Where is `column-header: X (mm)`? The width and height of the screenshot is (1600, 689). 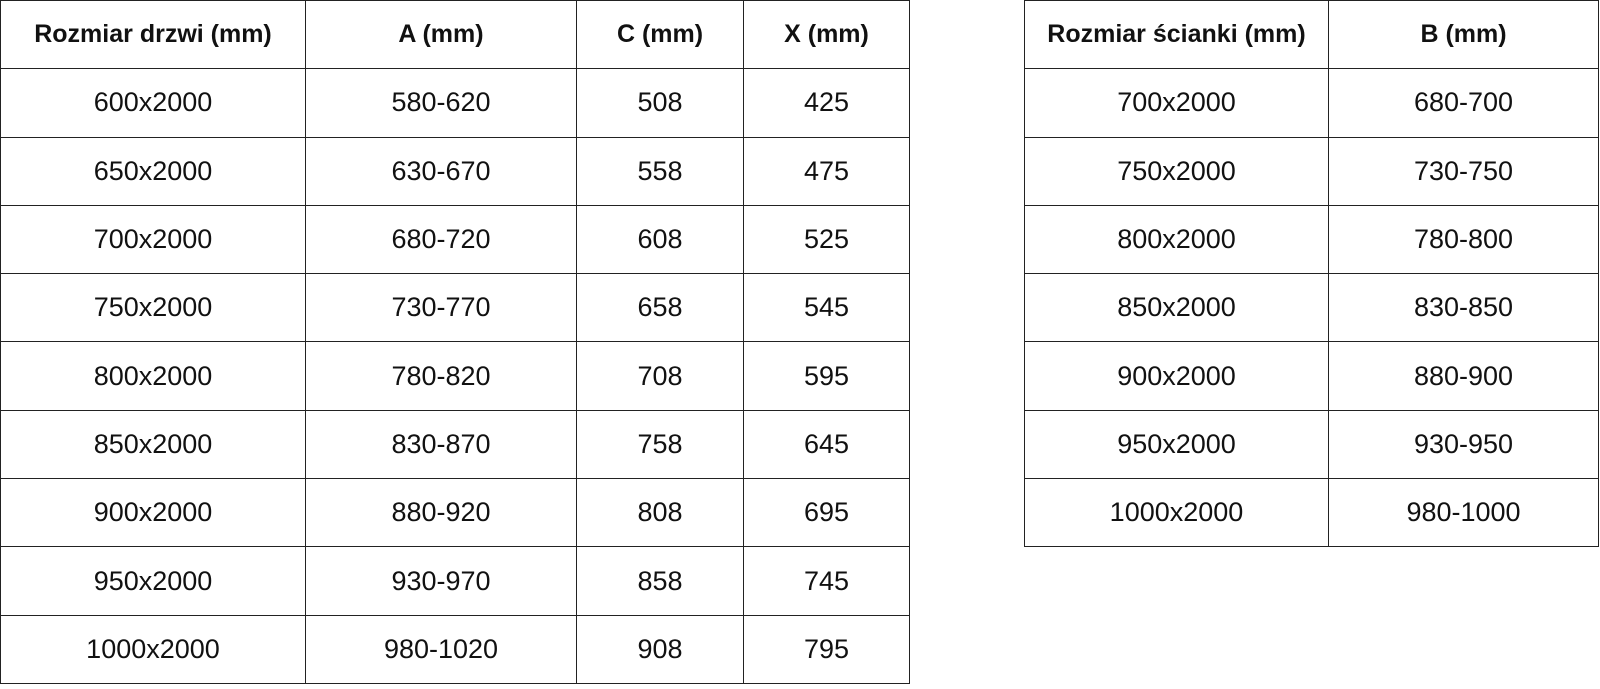 column-header: X (mm) is located at coordinates (826, 35).